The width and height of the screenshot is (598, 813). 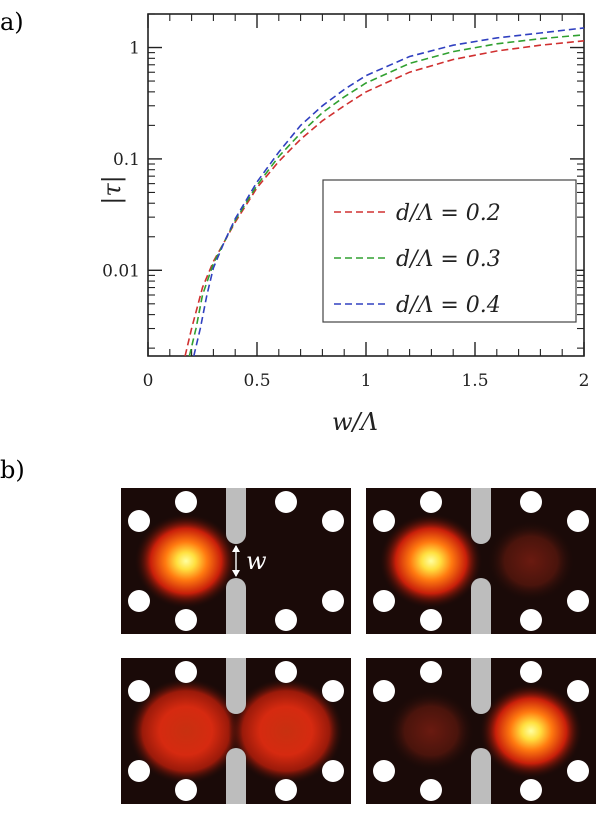 What do you see at coordinates (256, 561) in the screenshot?
I see `gap-width-label: w` at bounding box center [256, 561].